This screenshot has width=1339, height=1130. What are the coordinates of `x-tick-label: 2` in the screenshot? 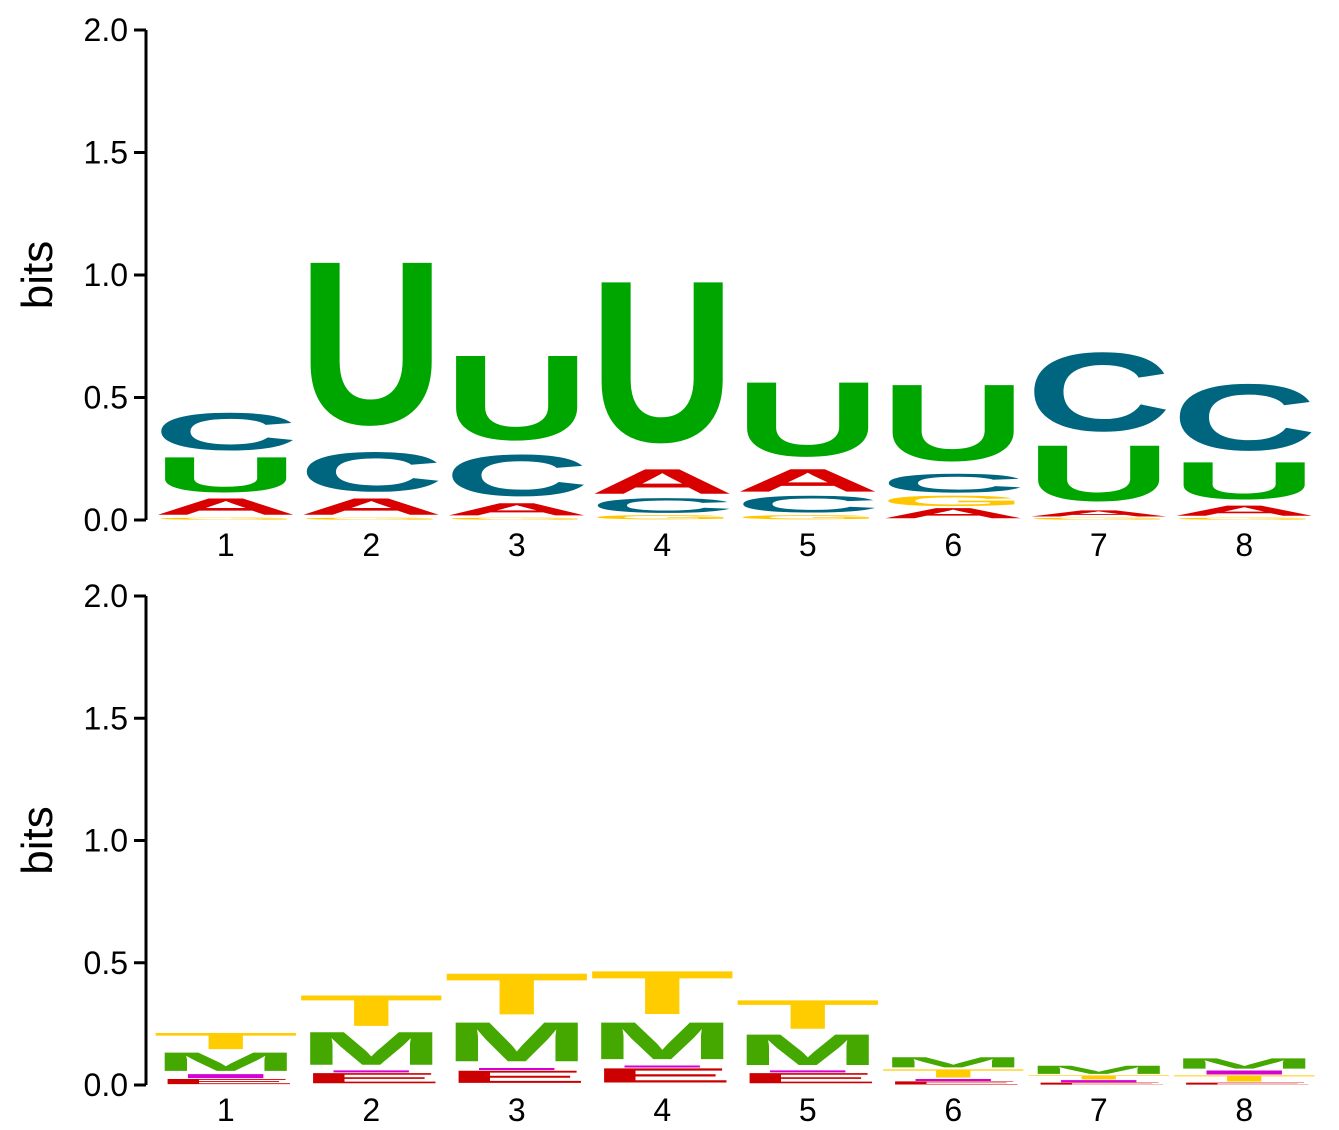 It's located at (371, 1110).